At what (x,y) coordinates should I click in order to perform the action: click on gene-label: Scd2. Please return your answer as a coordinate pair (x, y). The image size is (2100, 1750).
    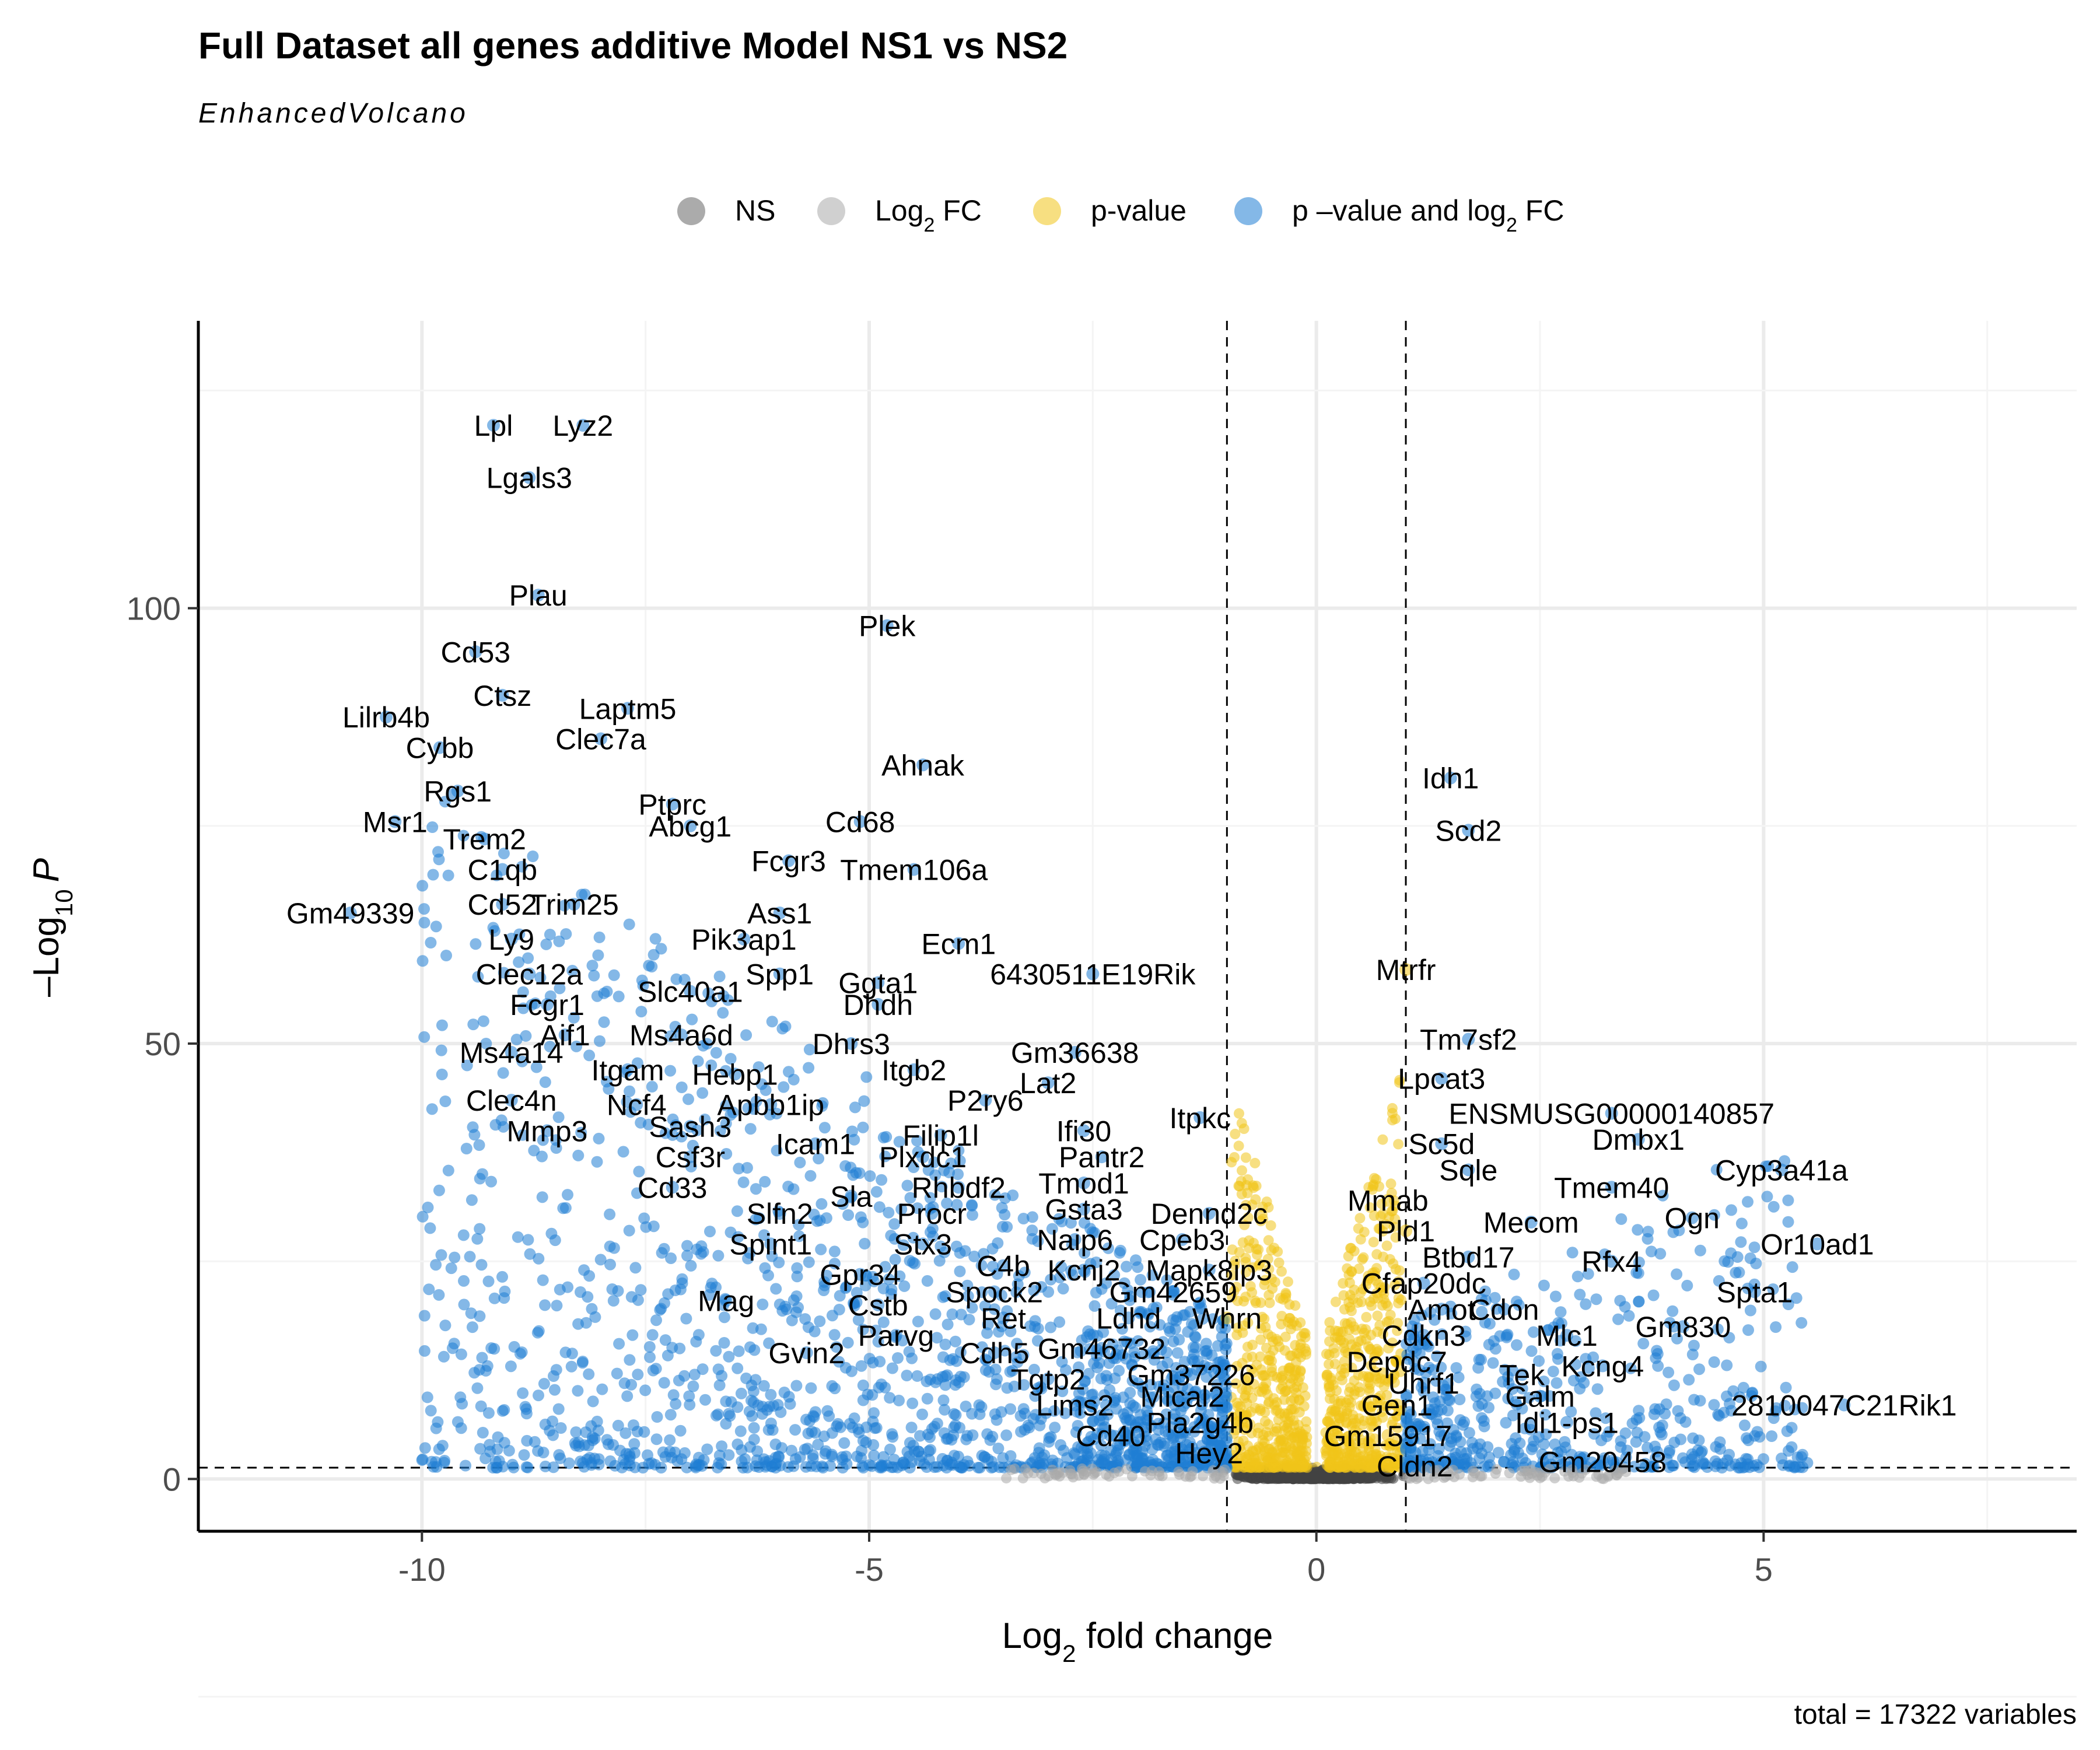
    Looking at the image, I should click on (1468, 830).